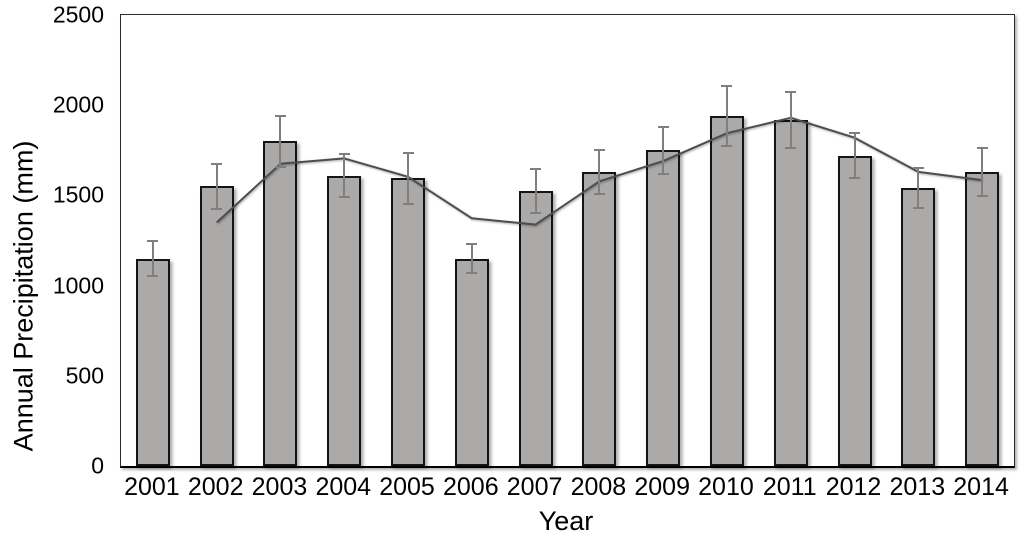  What do you see at coordinates (279, 487) in the screenshot?
I see `x-tick-label-2003: 2003` at bounding box center [279, 487].